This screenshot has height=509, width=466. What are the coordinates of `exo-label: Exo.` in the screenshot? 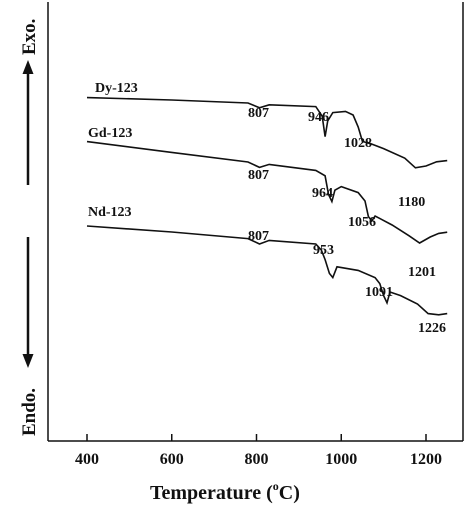 It's located at (29, 37).